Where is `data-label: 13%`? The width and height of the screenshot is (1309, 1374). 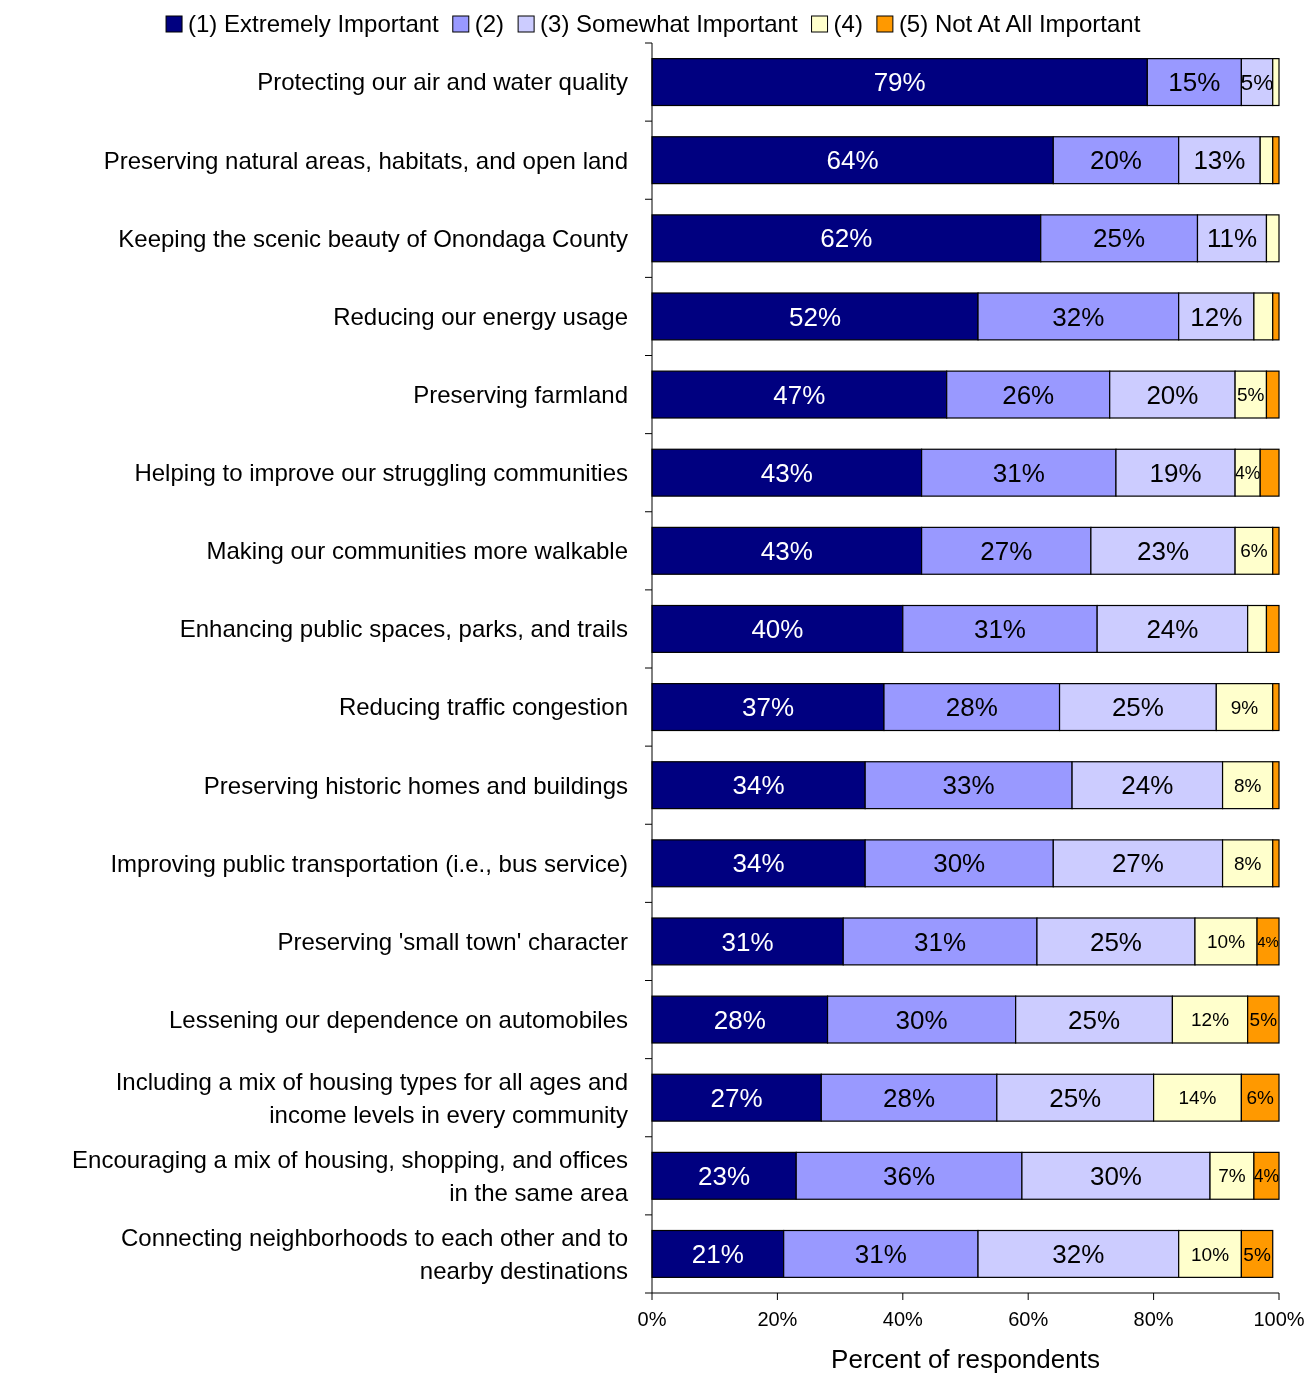
data-label: 13% is located at coordinates (1219, 160).